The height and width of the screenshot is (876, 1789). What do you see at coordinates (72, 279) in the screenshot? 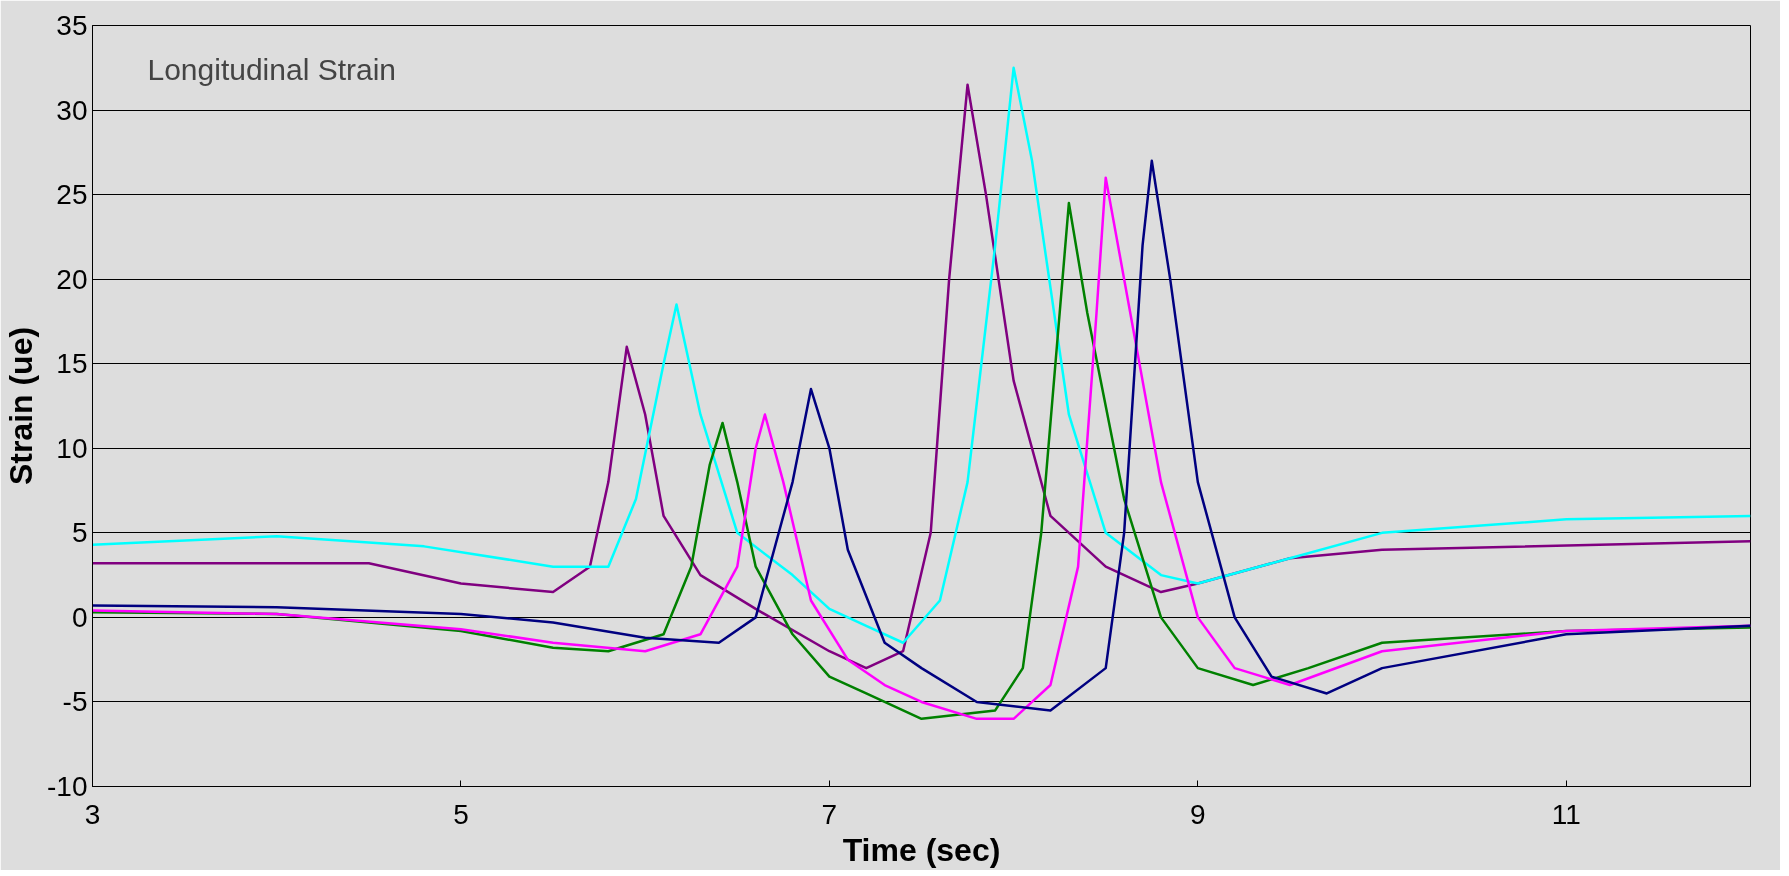
I see `y-tick-label: 20` at bounding box center [72, 279].